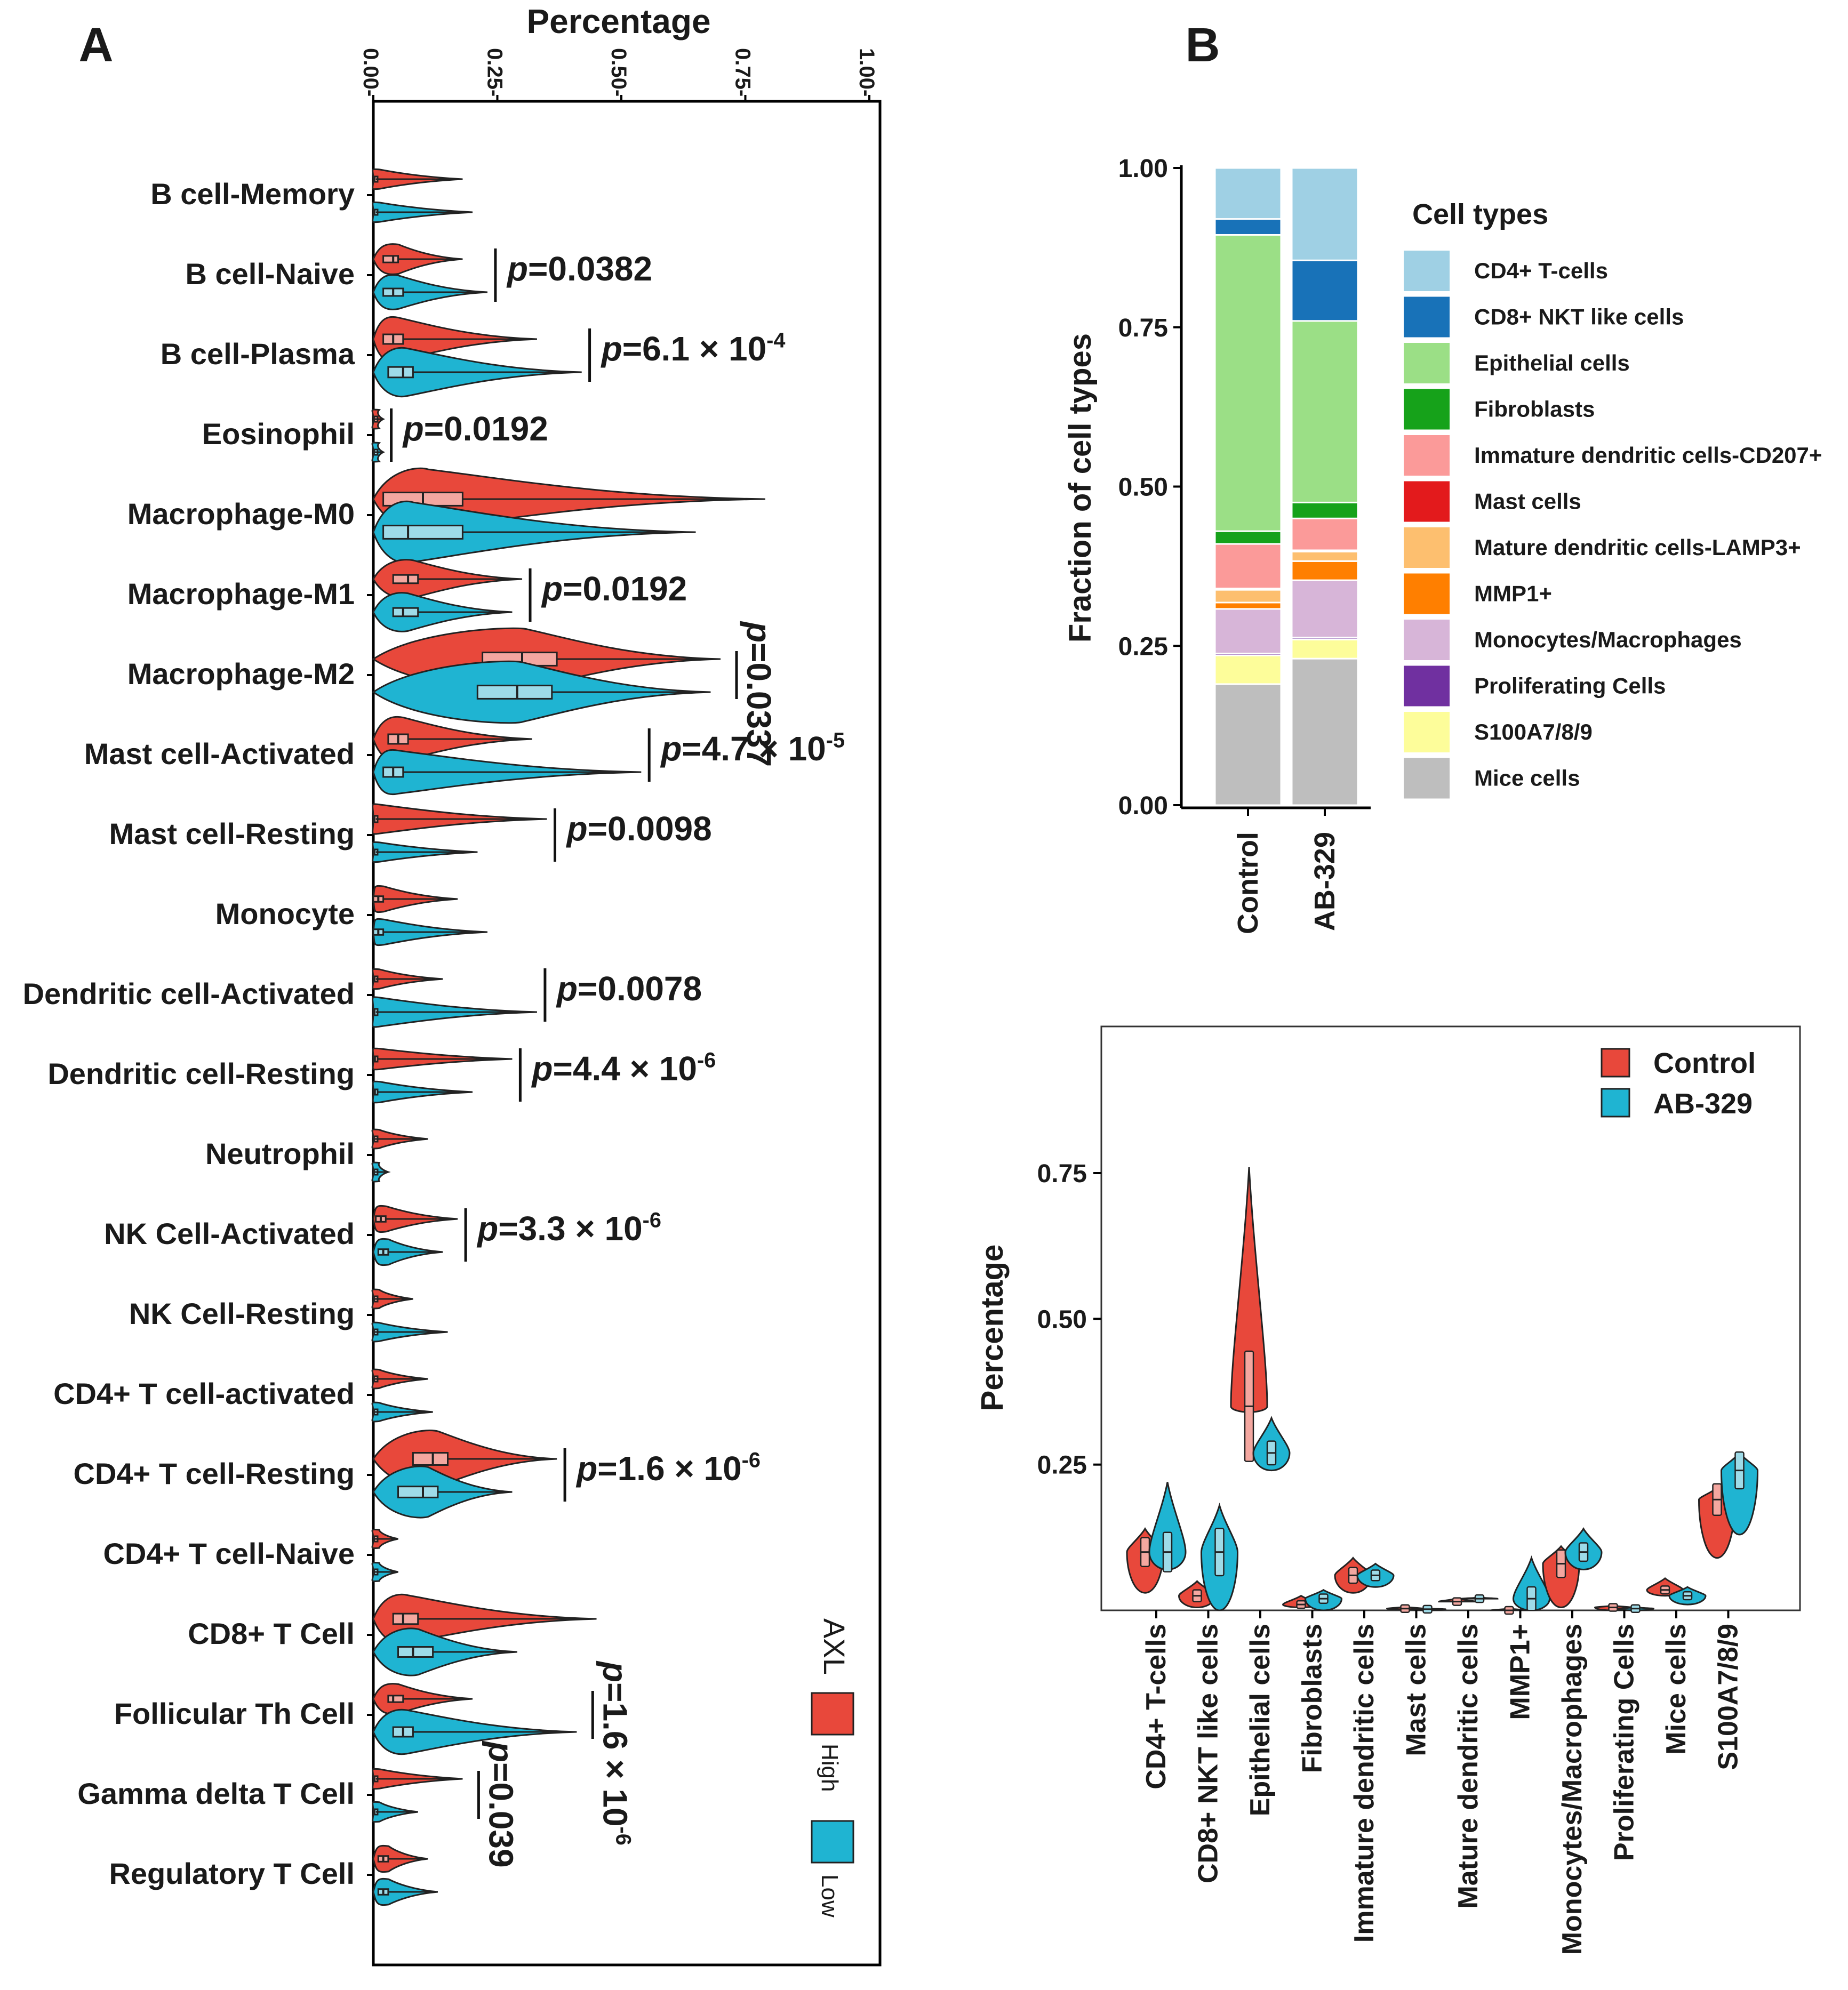 This screenshot has width=1848, height=1990. What do you see at coordinates (639, 828) in the screenshot?
I see `p-value-label: p=0.0098` at bounding box center [639, 828].